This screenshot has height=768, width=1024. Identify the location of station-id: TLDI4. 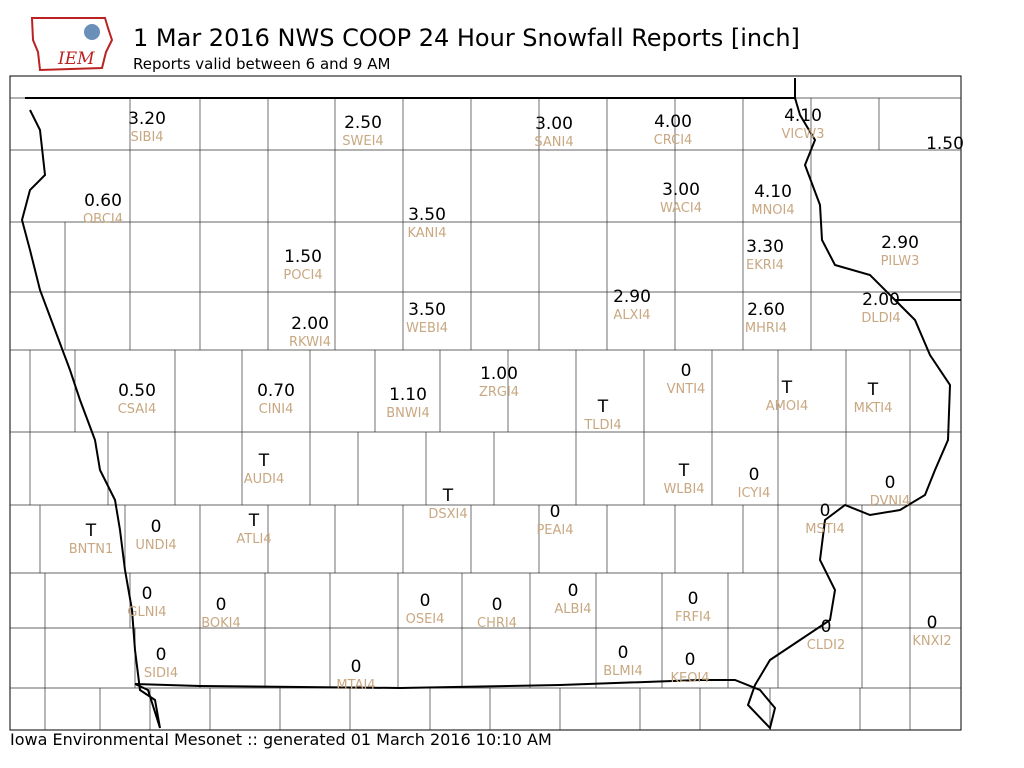
(602, 425).